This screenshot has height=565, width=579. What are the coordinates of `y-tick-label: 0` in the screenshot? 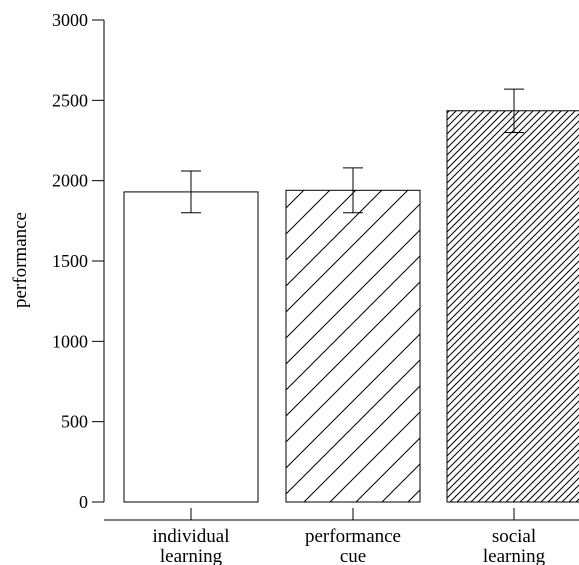 It's located at (83, 502).